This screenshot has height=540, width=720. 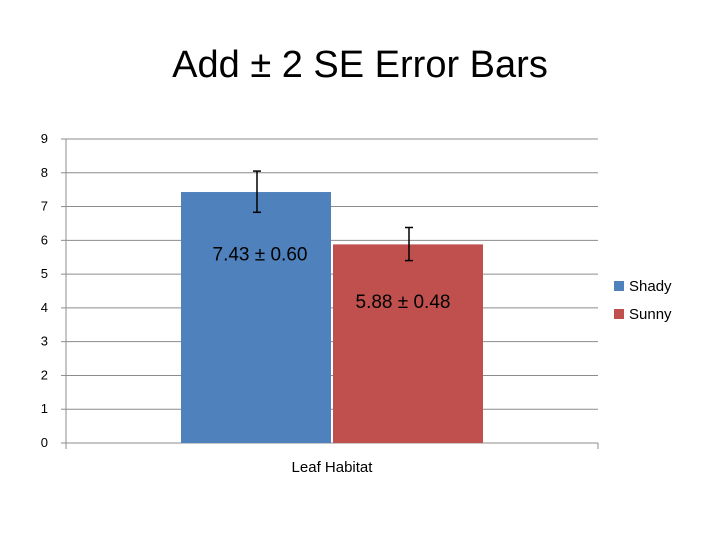 What do you see at coordinates (260, 255) in the screenshot?
I see `data-label-shady: 7.43 ± 0.60` at bounding box center [260, 255].